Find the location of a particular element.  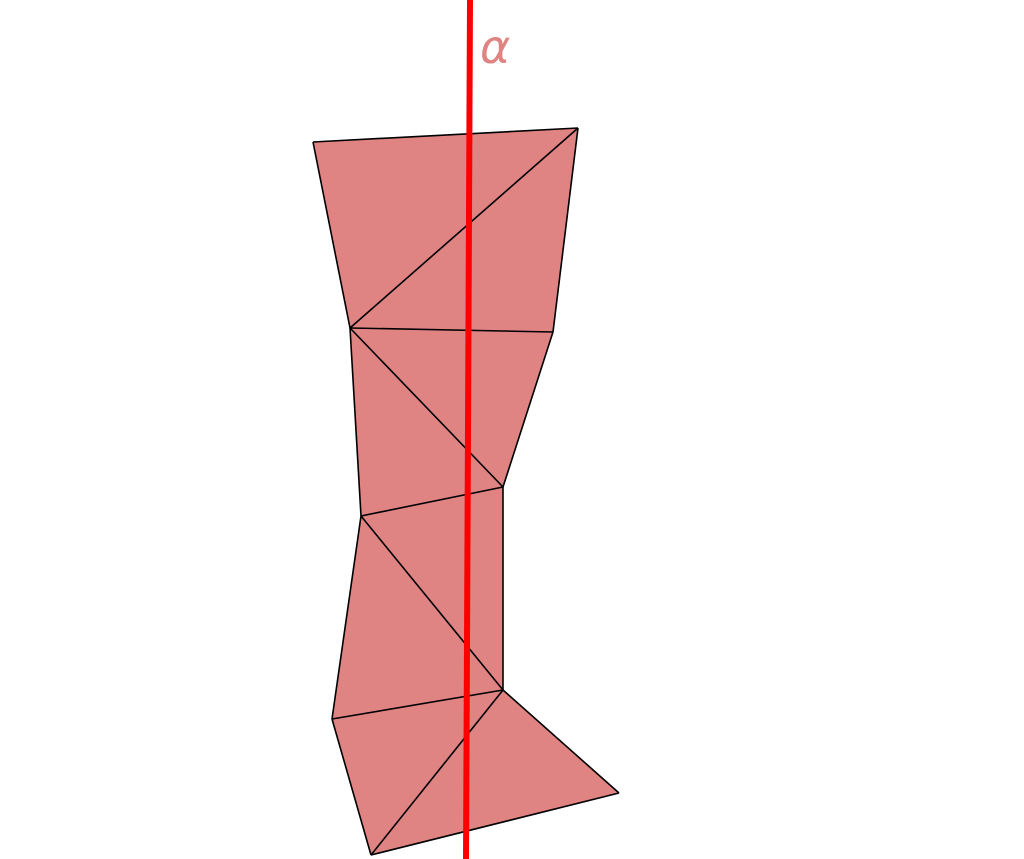

edge-top is located at coordinates (445, 135).